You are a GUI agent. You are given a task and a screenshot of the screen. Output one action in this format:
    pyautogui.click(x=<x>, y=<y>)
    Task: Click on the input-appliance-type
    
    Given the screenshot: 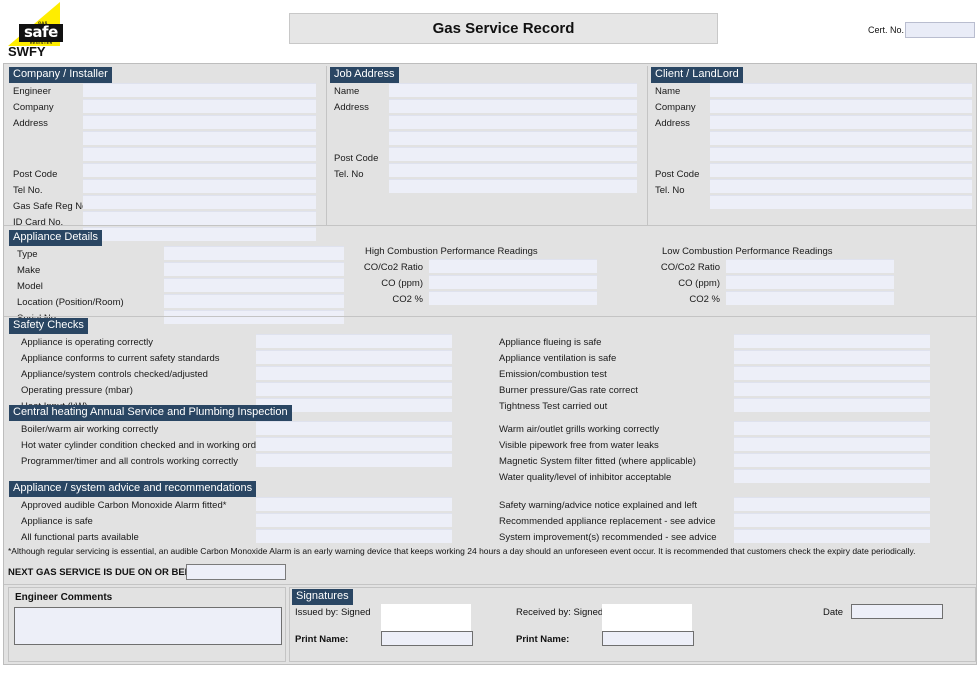 What is the action you would take?
    pyautogui.click(x=254, y=253)
    